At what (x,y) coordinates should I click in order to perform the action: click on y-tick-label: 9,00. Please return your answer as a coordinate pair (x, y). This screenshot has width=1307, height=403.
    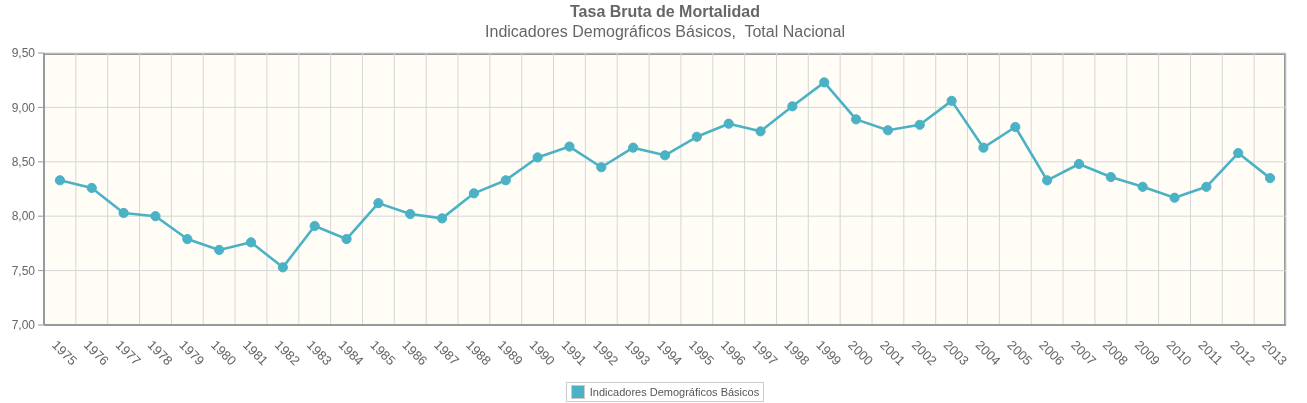
    Looking at the image, I should click on (23, 107).